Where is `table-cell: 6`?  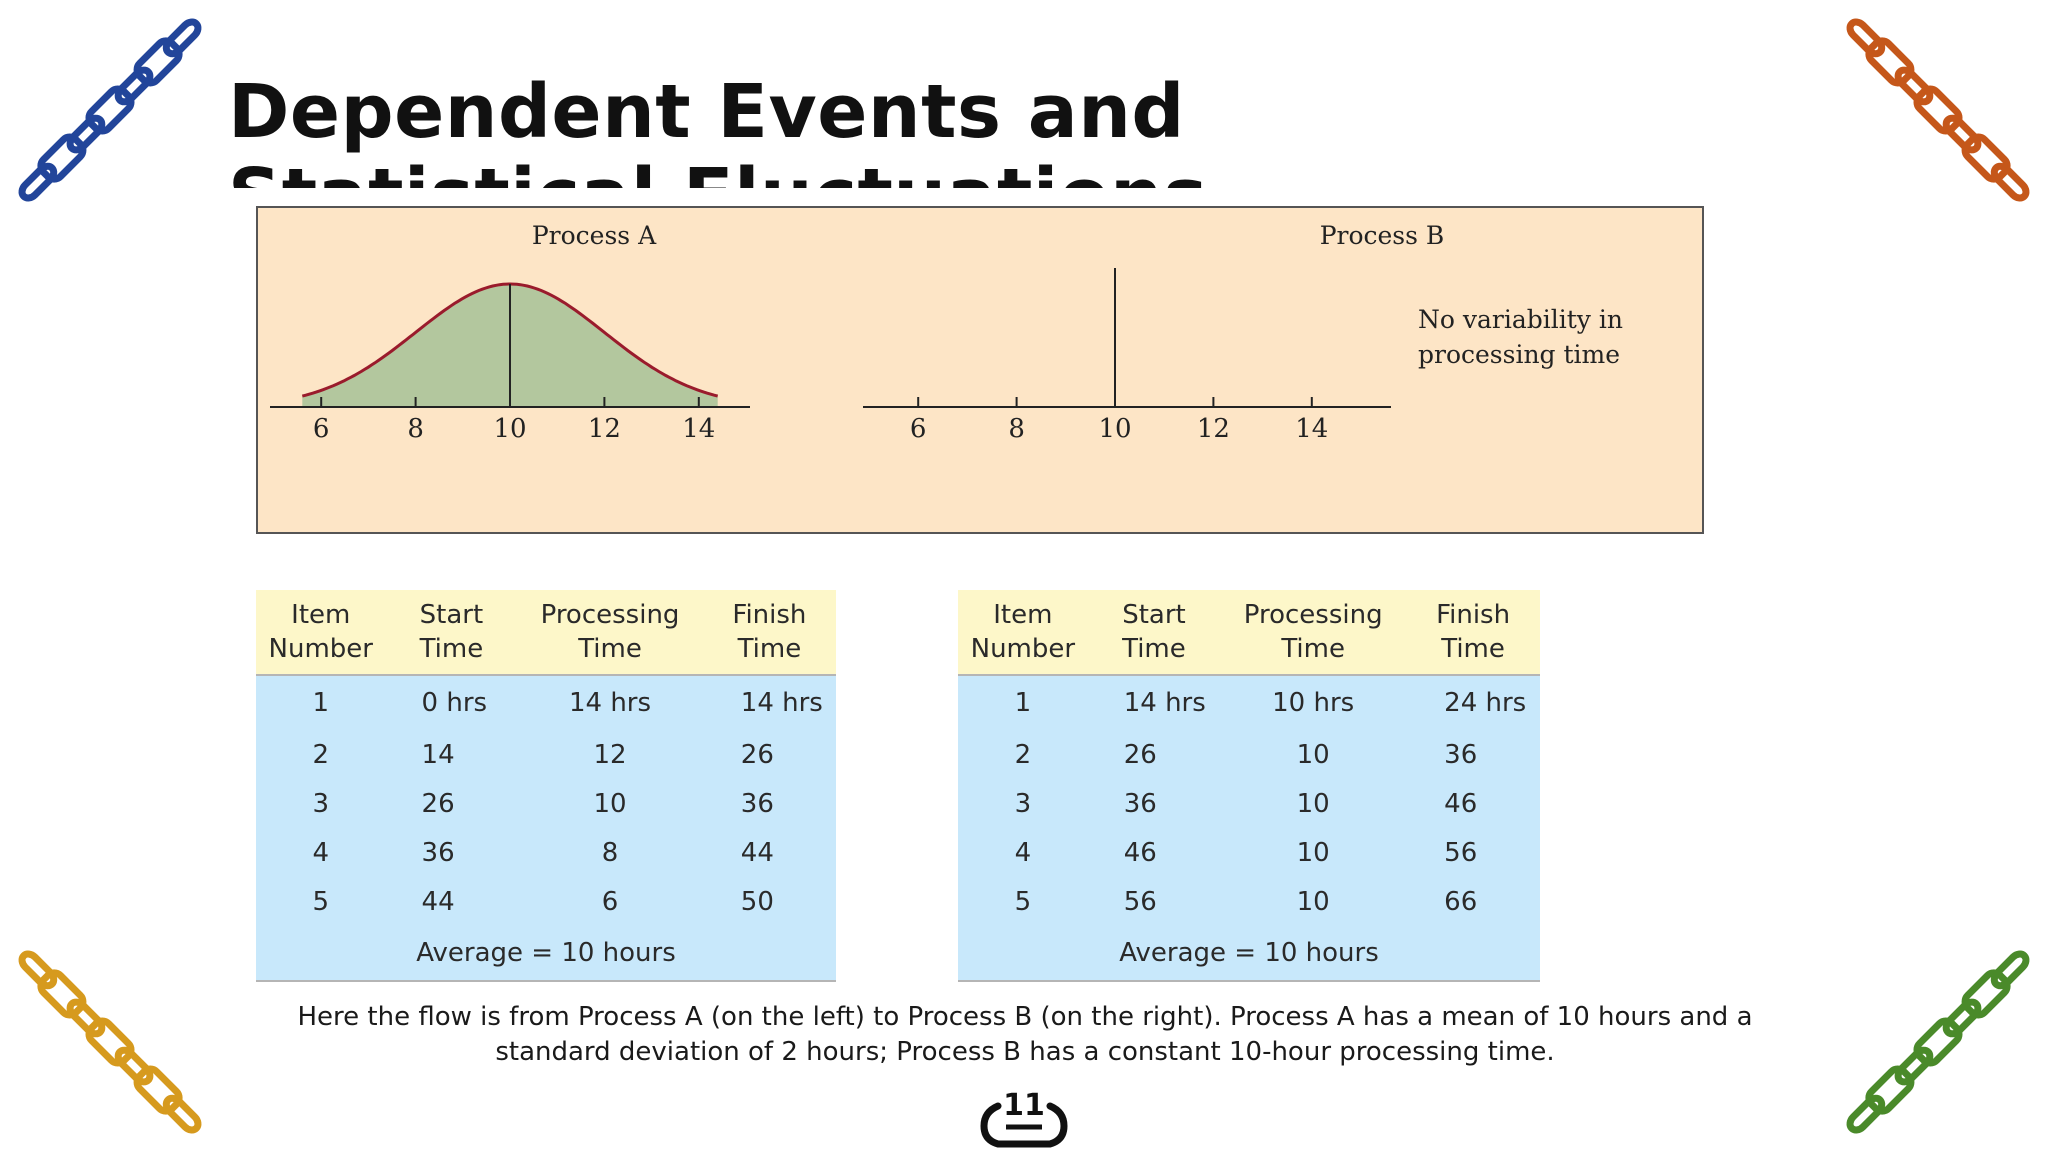 table-cell: 6 is located at coordinates (610, 901).